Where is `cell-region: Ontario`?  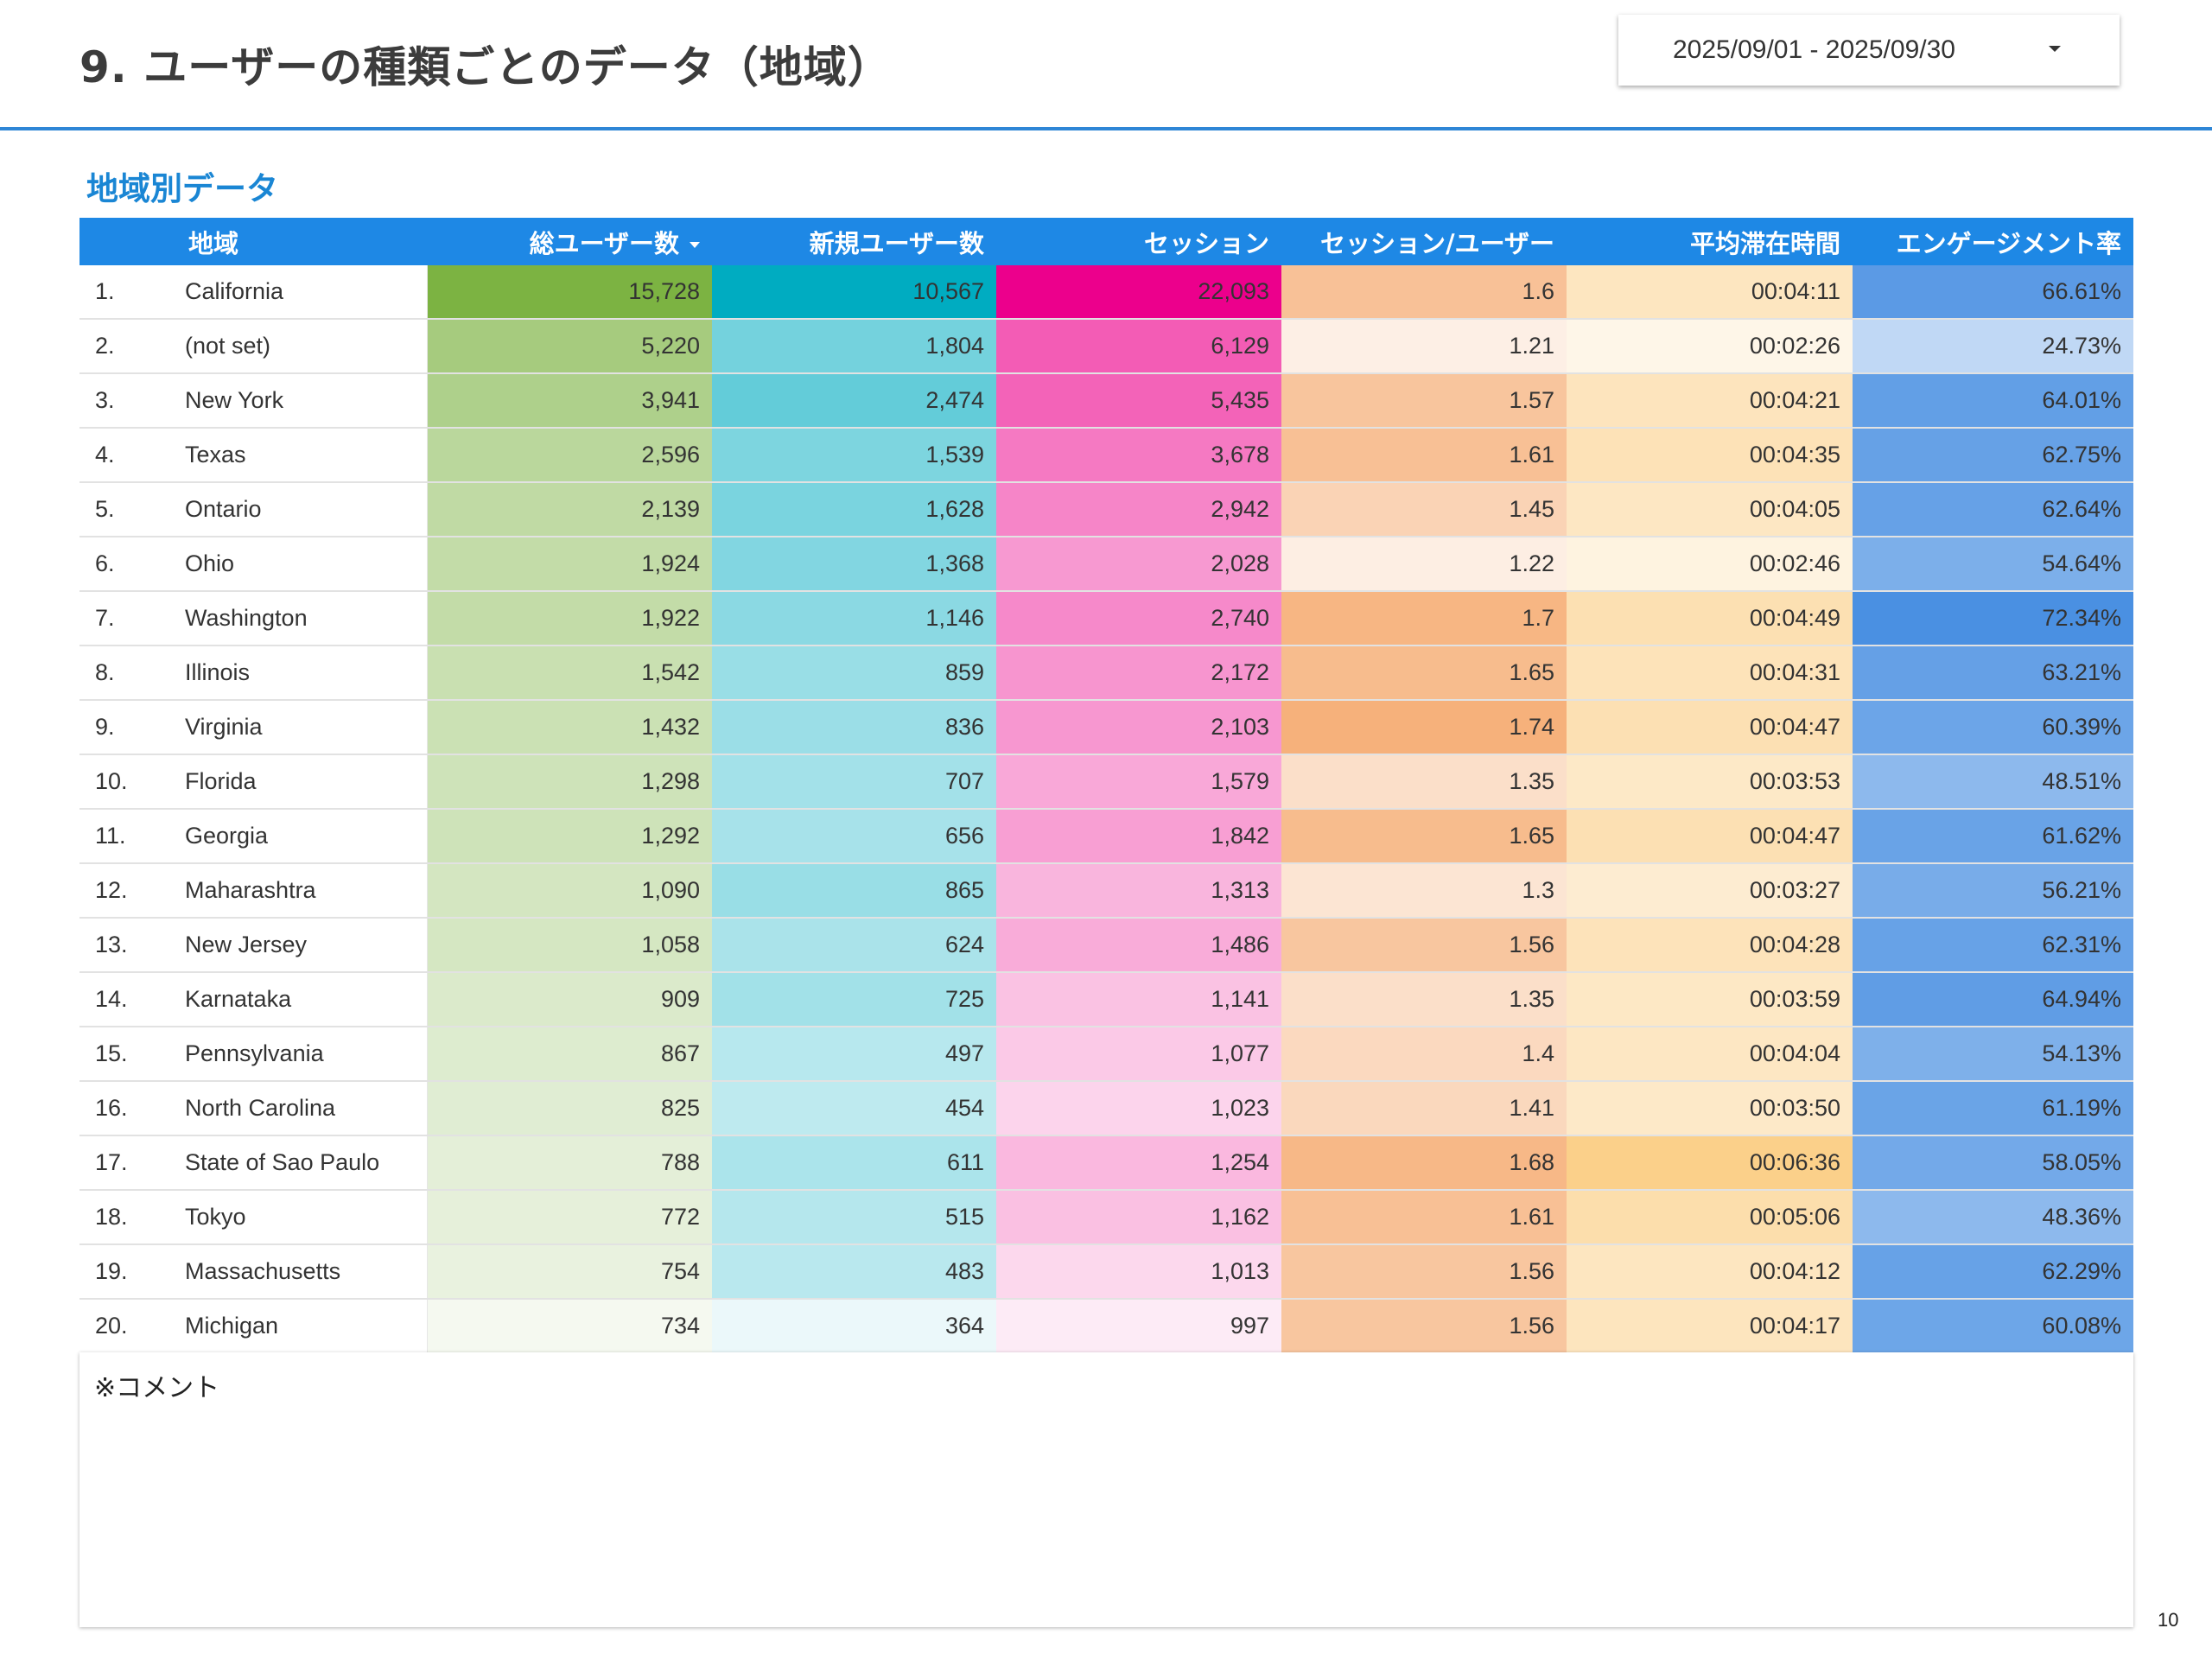 cell-region: Ontario is located at coordinates (302, 509).